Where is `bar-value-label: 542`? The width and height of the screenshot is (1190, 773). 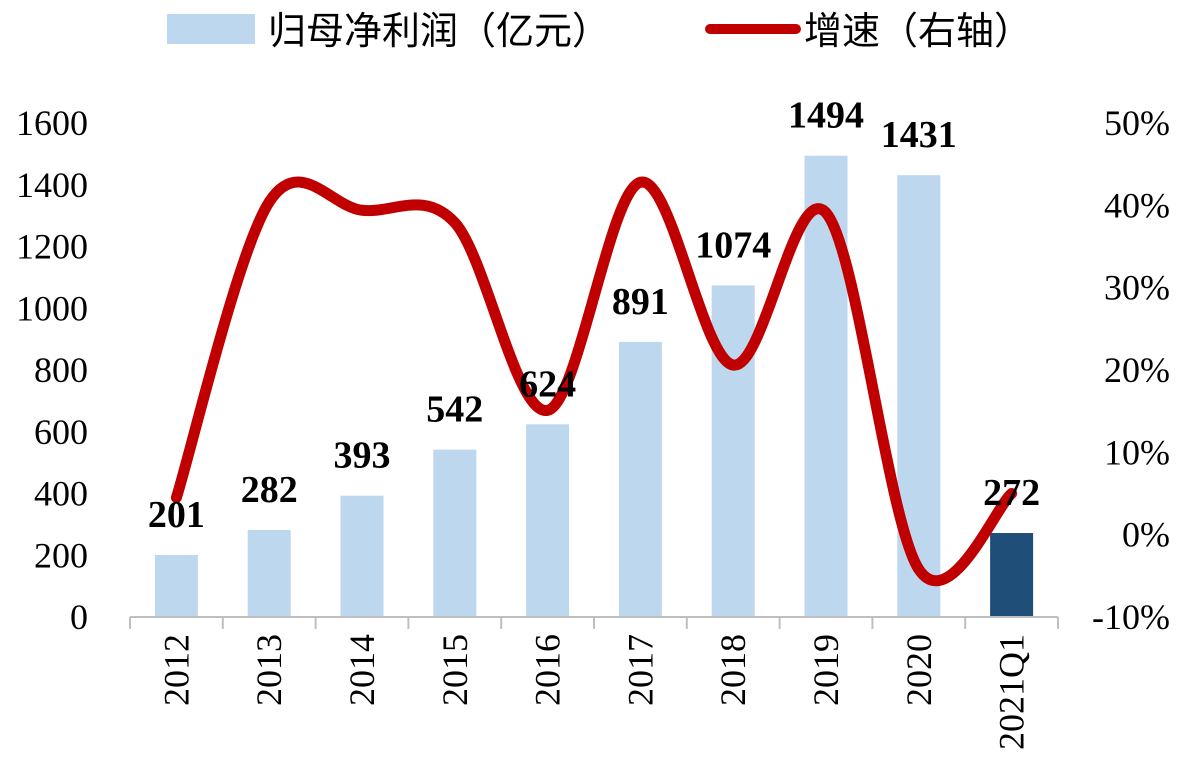 bar-value-label: 542 is located at coordinates (454, 410).